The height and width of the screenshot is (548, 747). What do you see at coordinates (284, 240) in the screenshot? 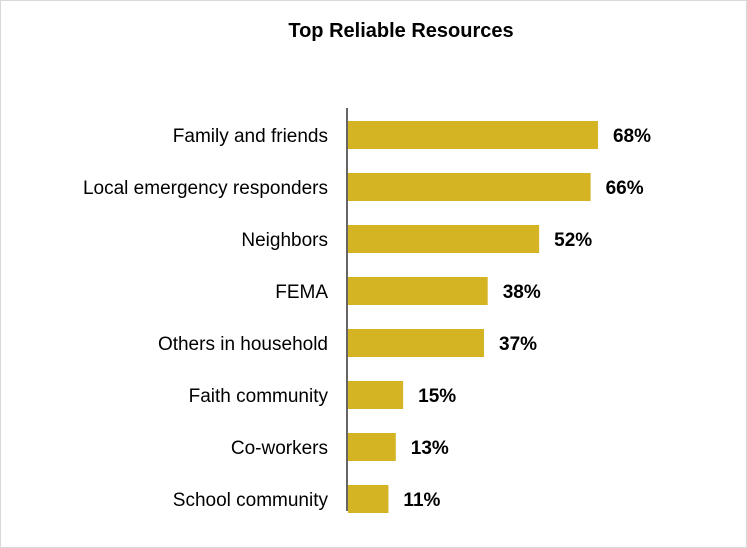
I see `category-label-2: Neighbors` at bounding box center [284, 240].